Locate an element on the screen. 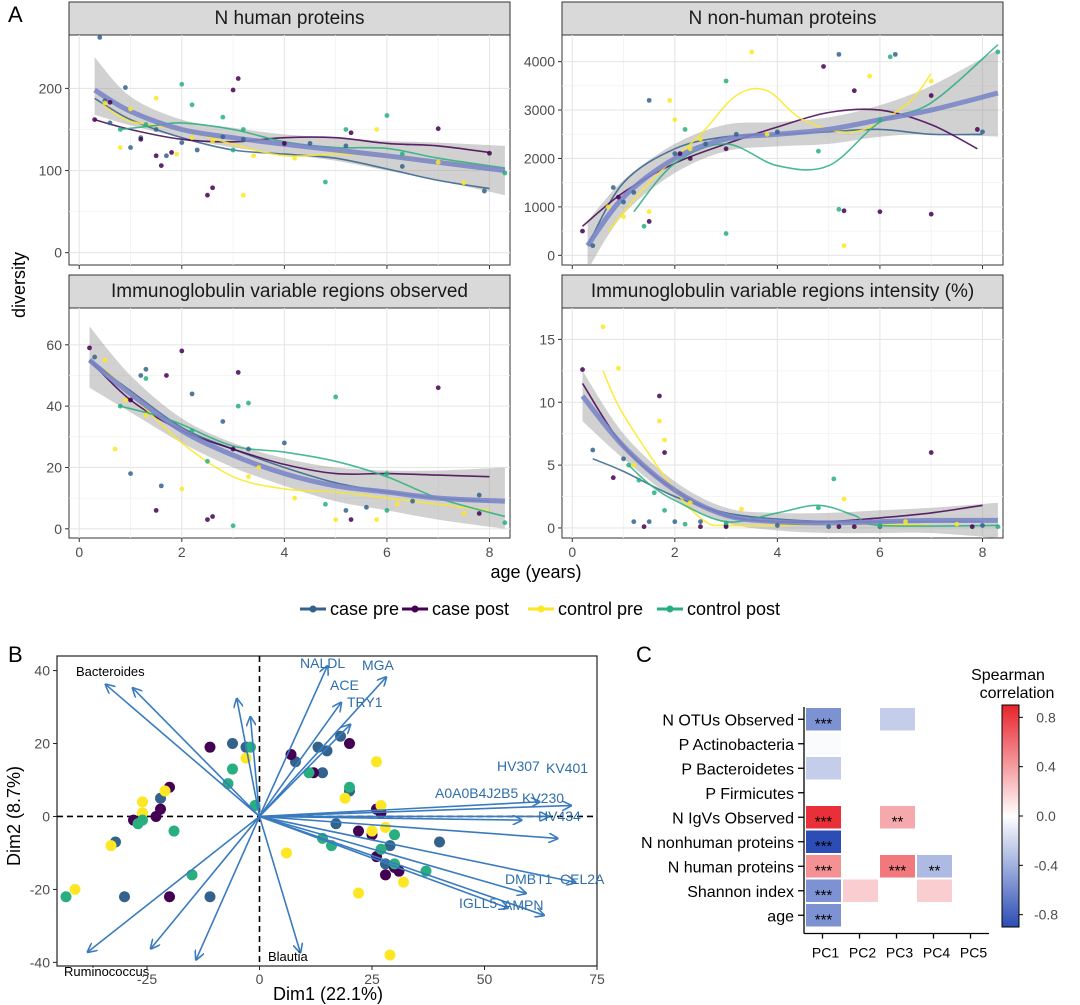 The image size is (1080, 1005). facet-title: N human proteins is located at coordinates (290, 18).